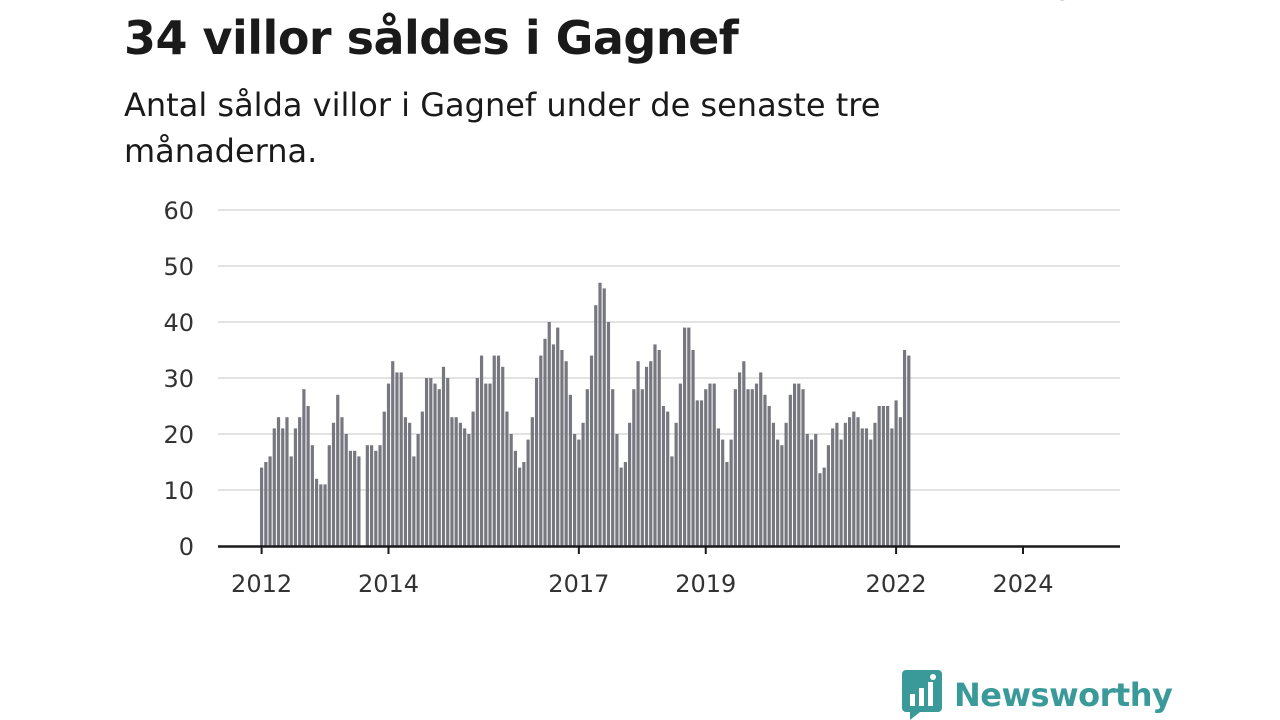 Image resolution: width=1280 pixels, height=720 pixels. I want to click on y-tick-label: 50, so click(178, 267).